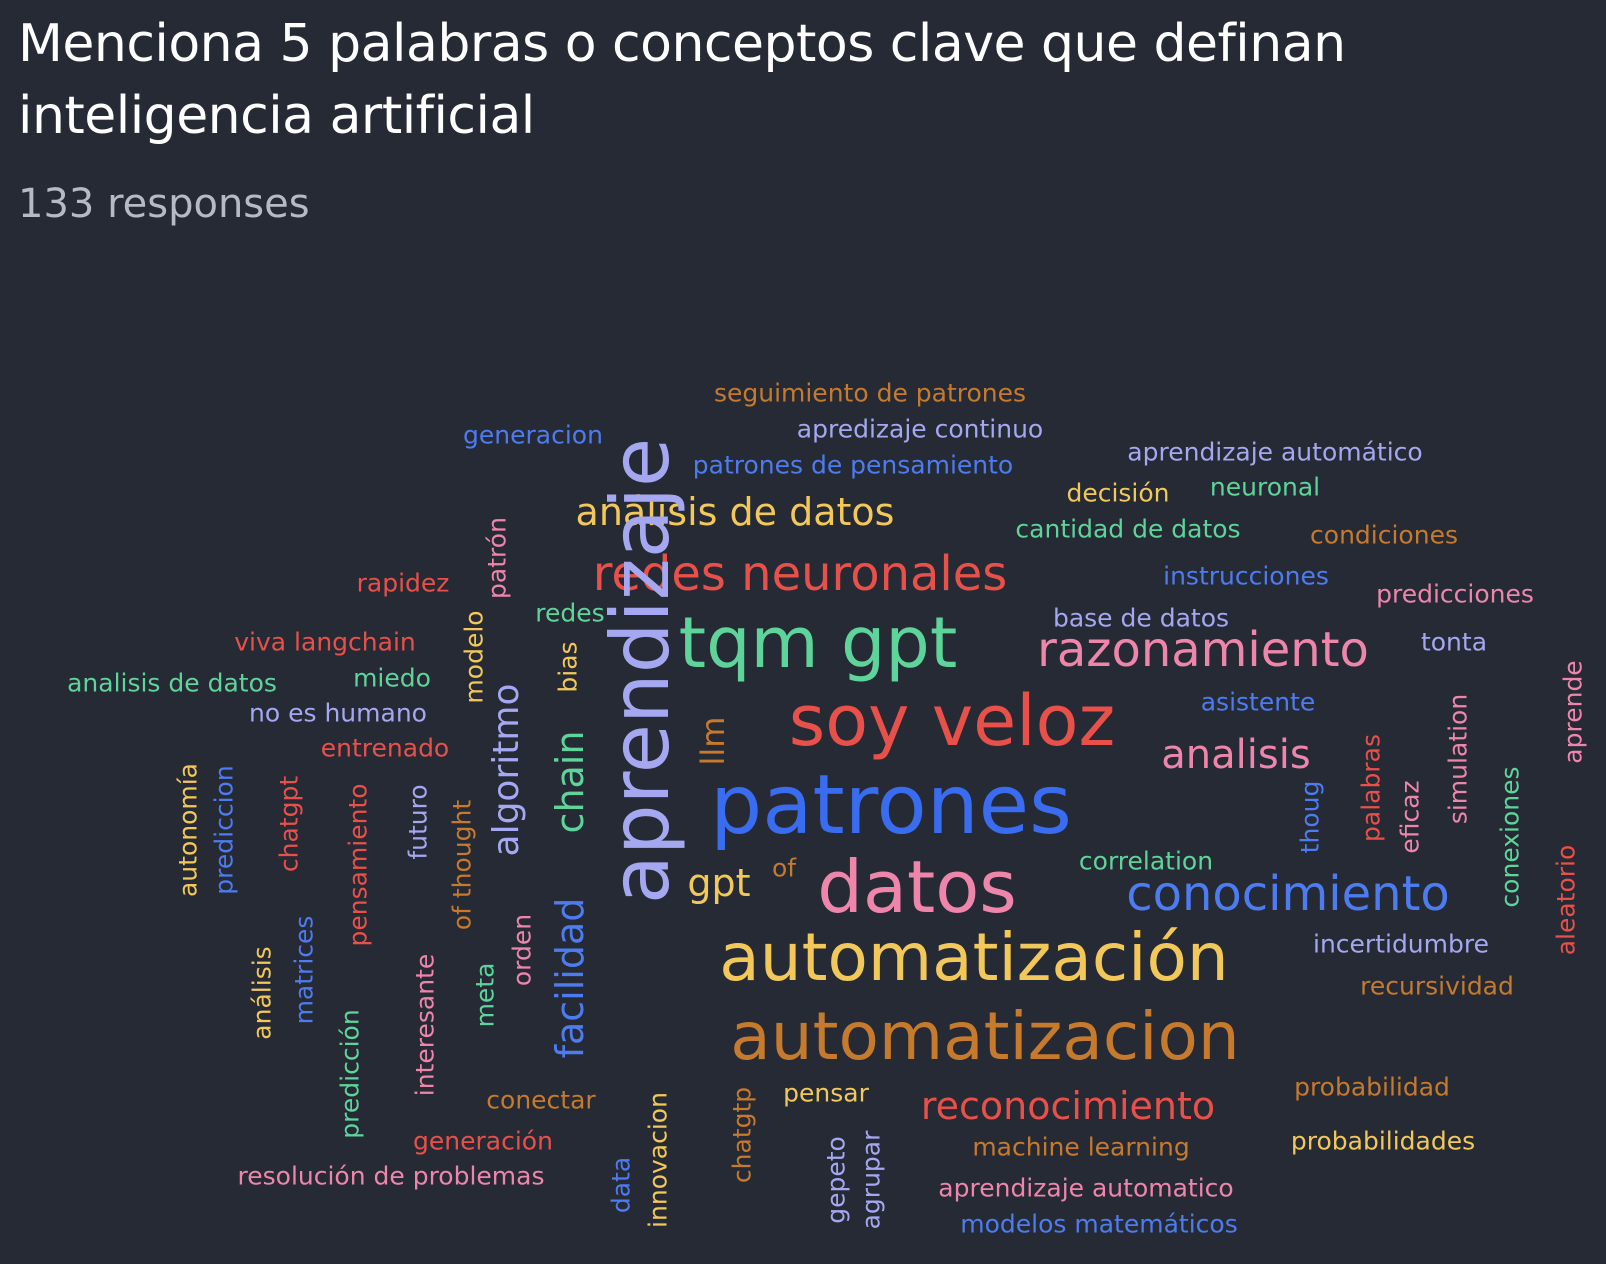 The height and width of the screenshot is (1264, 1606). What do you see at coordinates (920, 429) in the screenshot?
I see `word-apredizaje-continuo: apredizaje continuo` at bounding box center [920, 429].